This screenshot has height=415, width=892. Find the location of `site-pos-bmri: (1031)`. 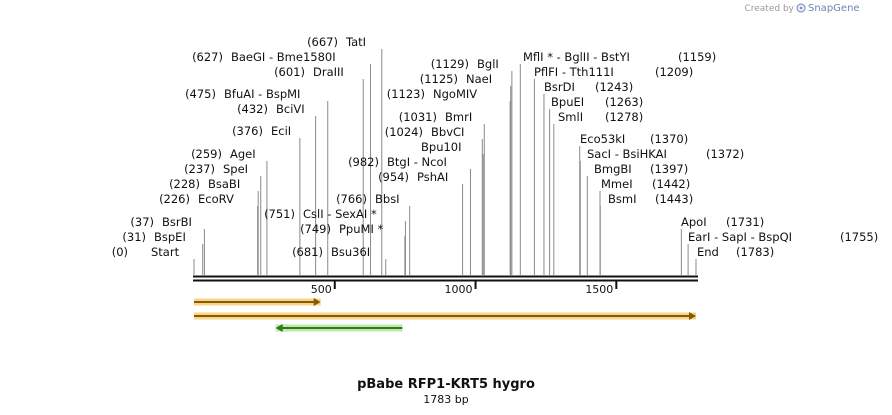

site-pos-bmri: (1031) is located at coordinates (418, 117).